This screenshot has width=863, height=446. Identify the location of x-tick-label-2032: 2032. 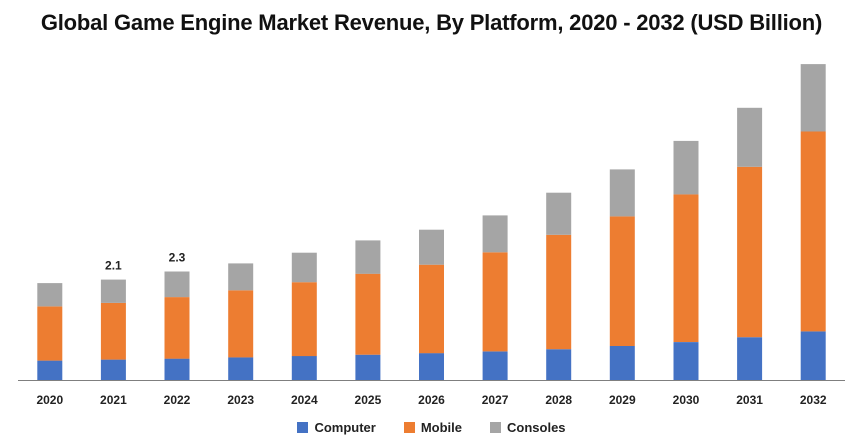
(813, 400).